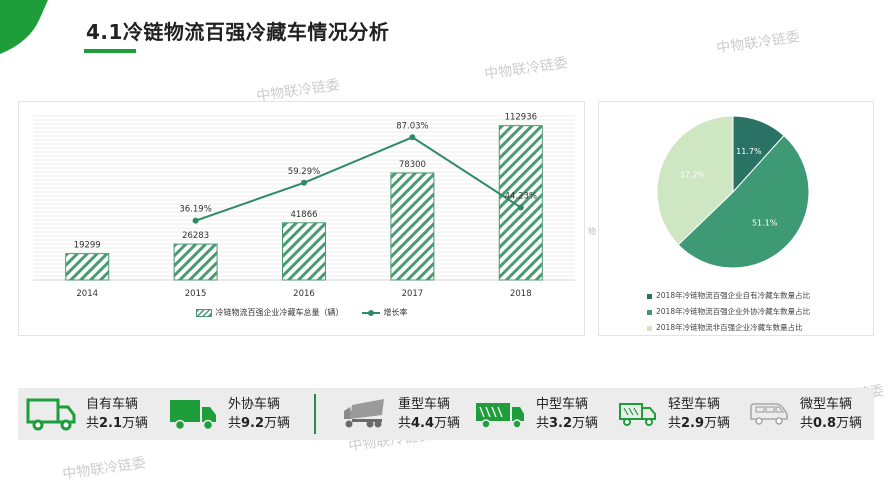  Describe the element at coordinates (749, 151) in the screenshot. I see `pie-slice-label: 11.7%` at that location.